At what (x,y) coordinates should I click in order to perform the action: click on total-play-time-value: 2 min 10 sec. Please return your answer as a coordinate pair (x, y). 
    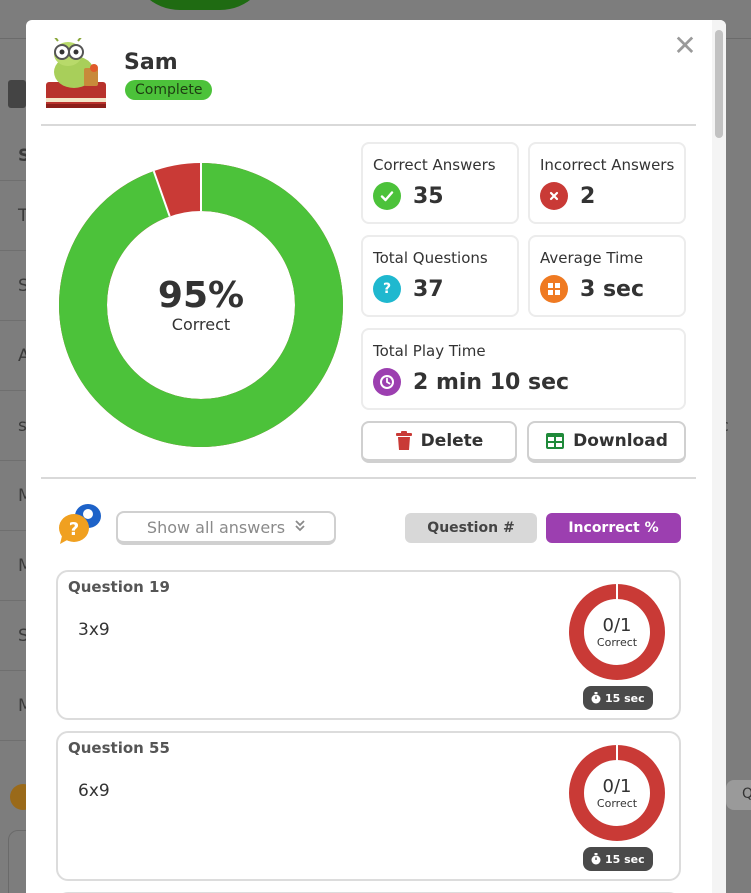
    Looking at the image, I should click on (491, 382).